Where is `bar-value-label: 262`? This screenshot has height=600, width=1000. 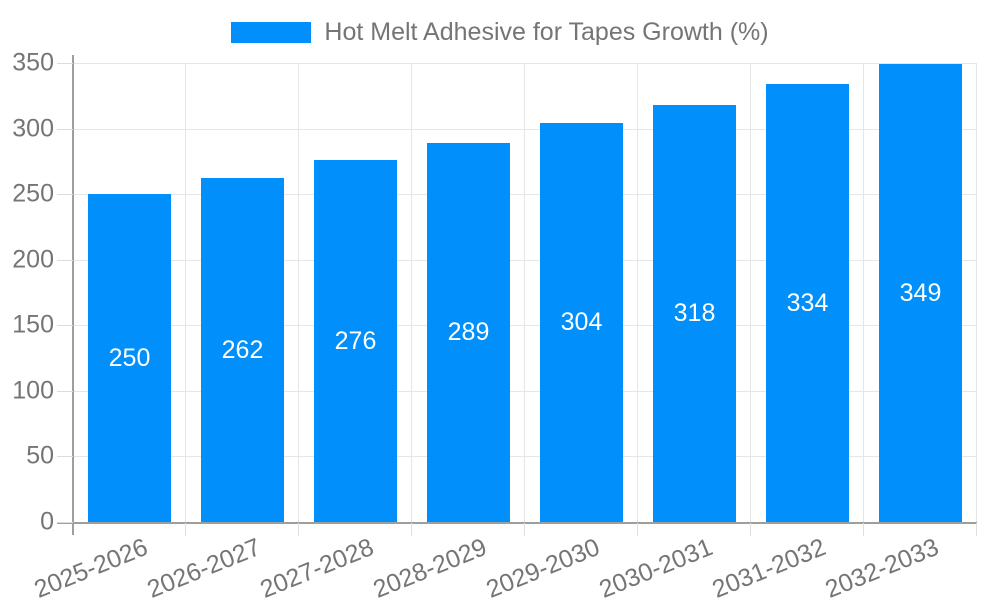 bar-value-label: 262 is located at coordinates (242, 349).